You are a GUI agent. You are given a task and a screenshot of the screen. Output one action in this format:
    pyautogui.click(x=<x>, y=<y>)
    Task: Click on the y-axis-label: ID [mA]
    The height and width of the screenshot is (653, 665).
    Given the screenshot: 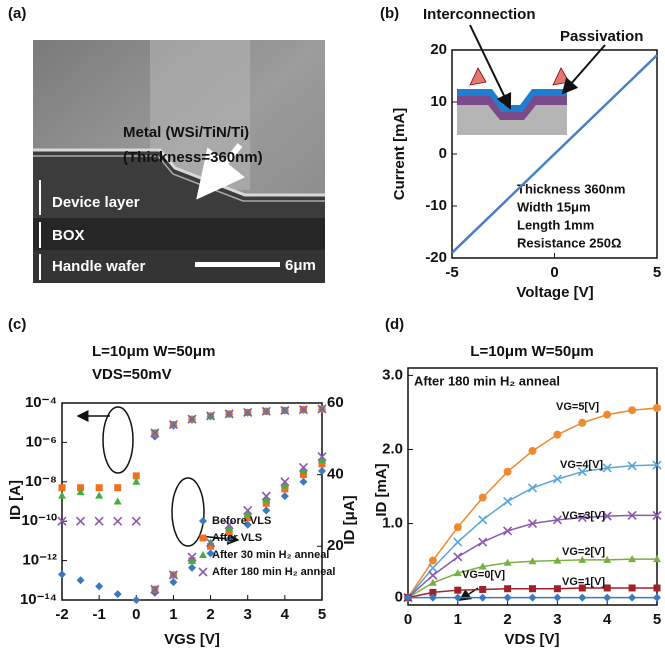 What is the action you would take?
    pyautogui.click(x=381, y=489)
    